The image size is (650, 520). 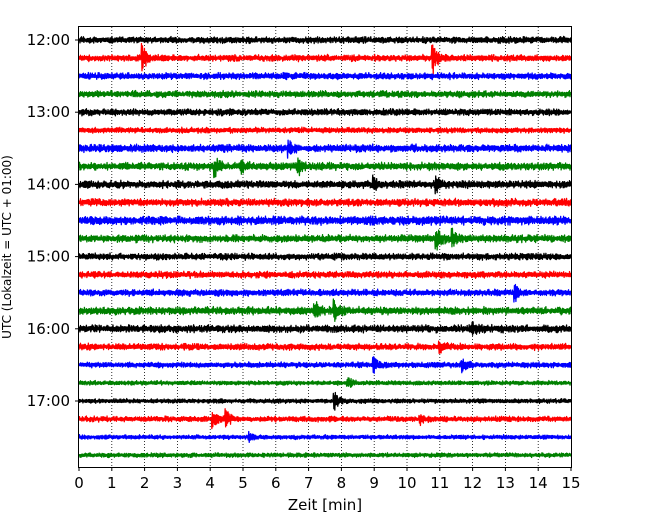 What do you see at coordinates (48, 401) in the screenshot?
I see `y-tick-label: 17:00` at bounding box center [48, 401].